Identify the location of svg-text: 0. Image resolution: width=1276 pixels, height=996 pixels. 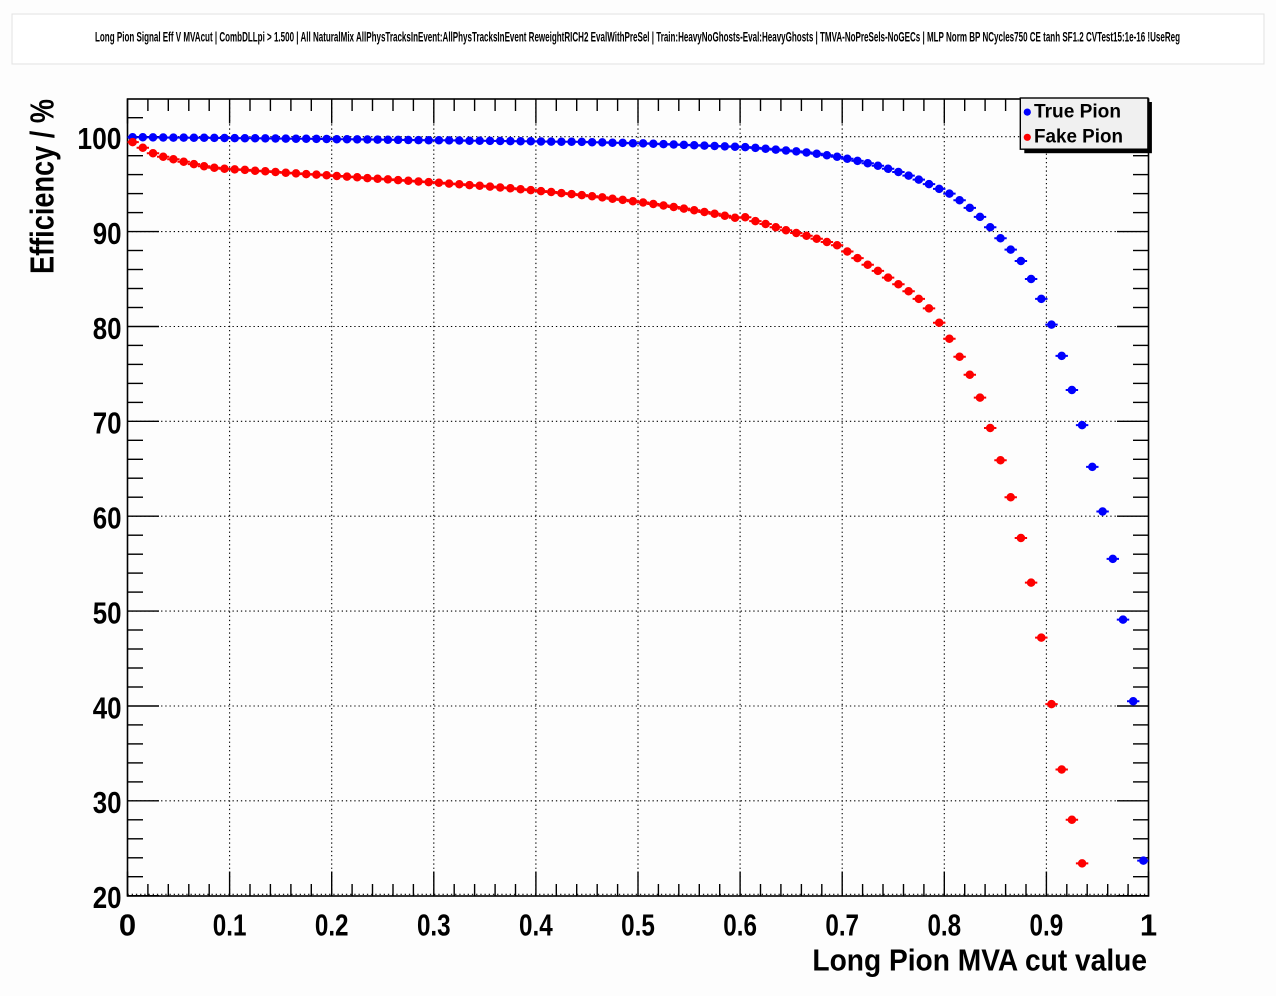
(127, 925).